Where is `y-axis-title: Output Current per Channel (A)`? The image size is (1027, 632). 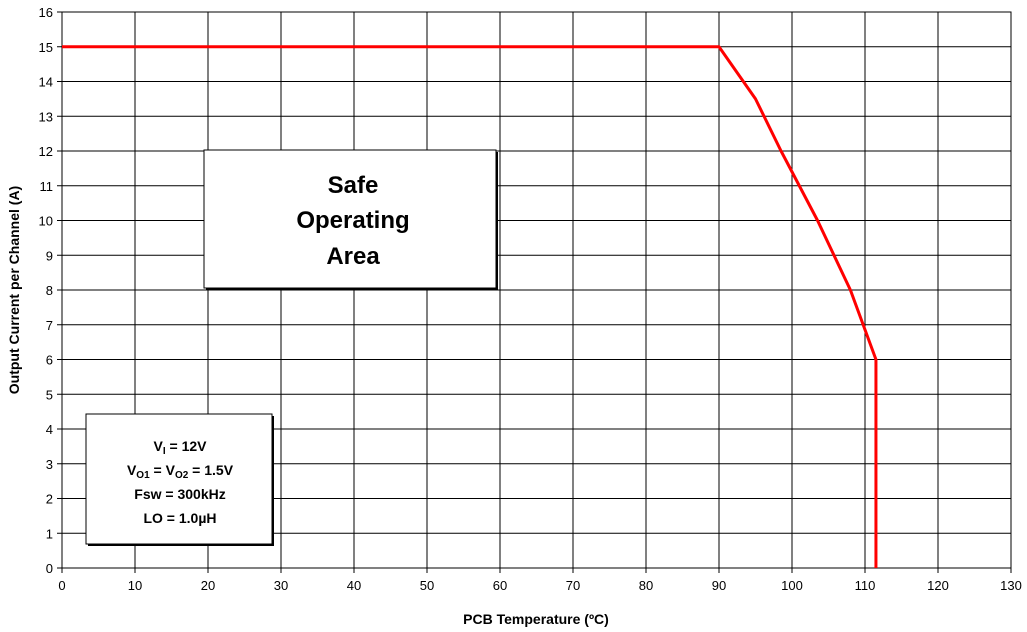 y-axis-title: Output Current per Channel (A) is located at coordinates (14, 290).